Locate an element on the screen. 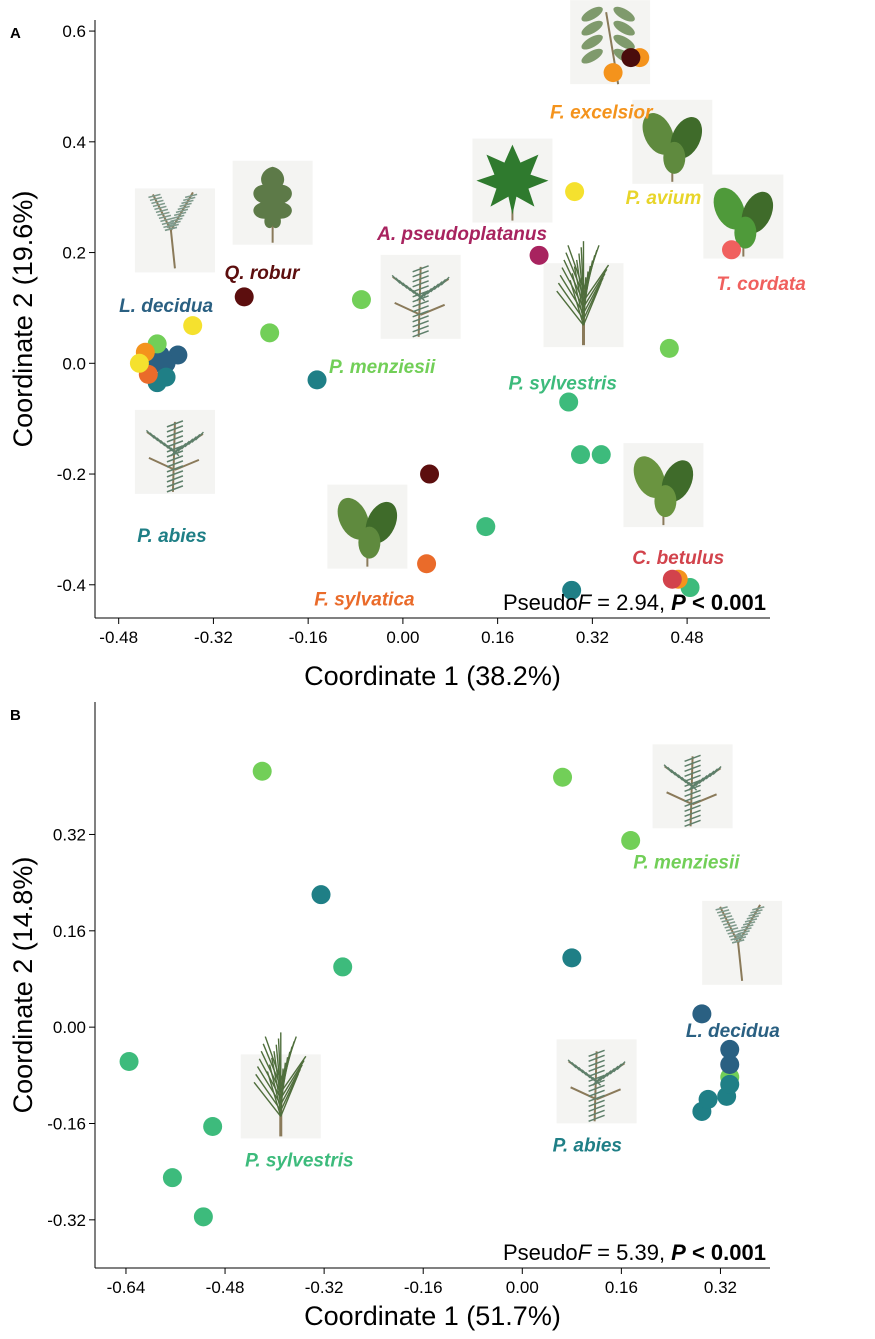  x-tick-label: -0.16 is located at coordinates (308, 637).